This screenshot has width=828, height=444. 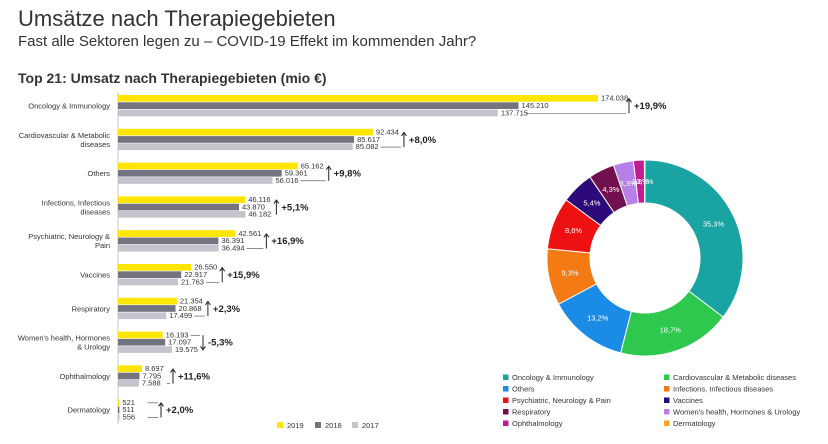 I want to click on value-label-2019: 26.550, so click(x=205, y=267).